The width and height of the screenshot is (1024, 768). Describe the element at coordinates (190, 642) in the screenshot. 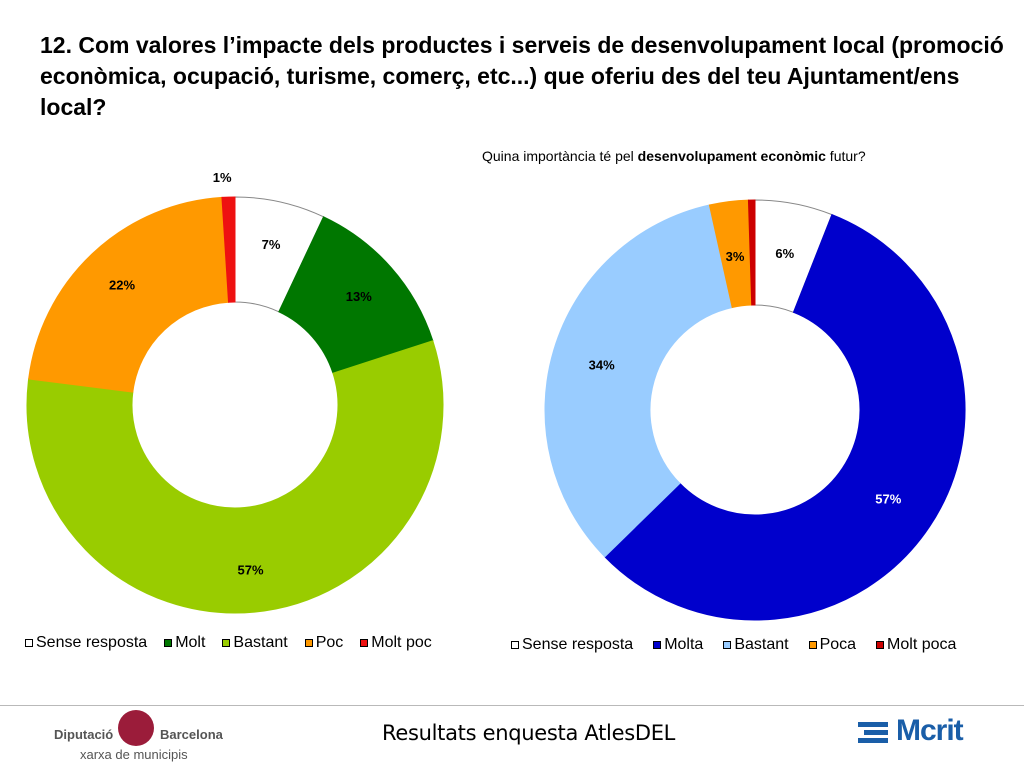

I see `legend-label: Molt` at that location.